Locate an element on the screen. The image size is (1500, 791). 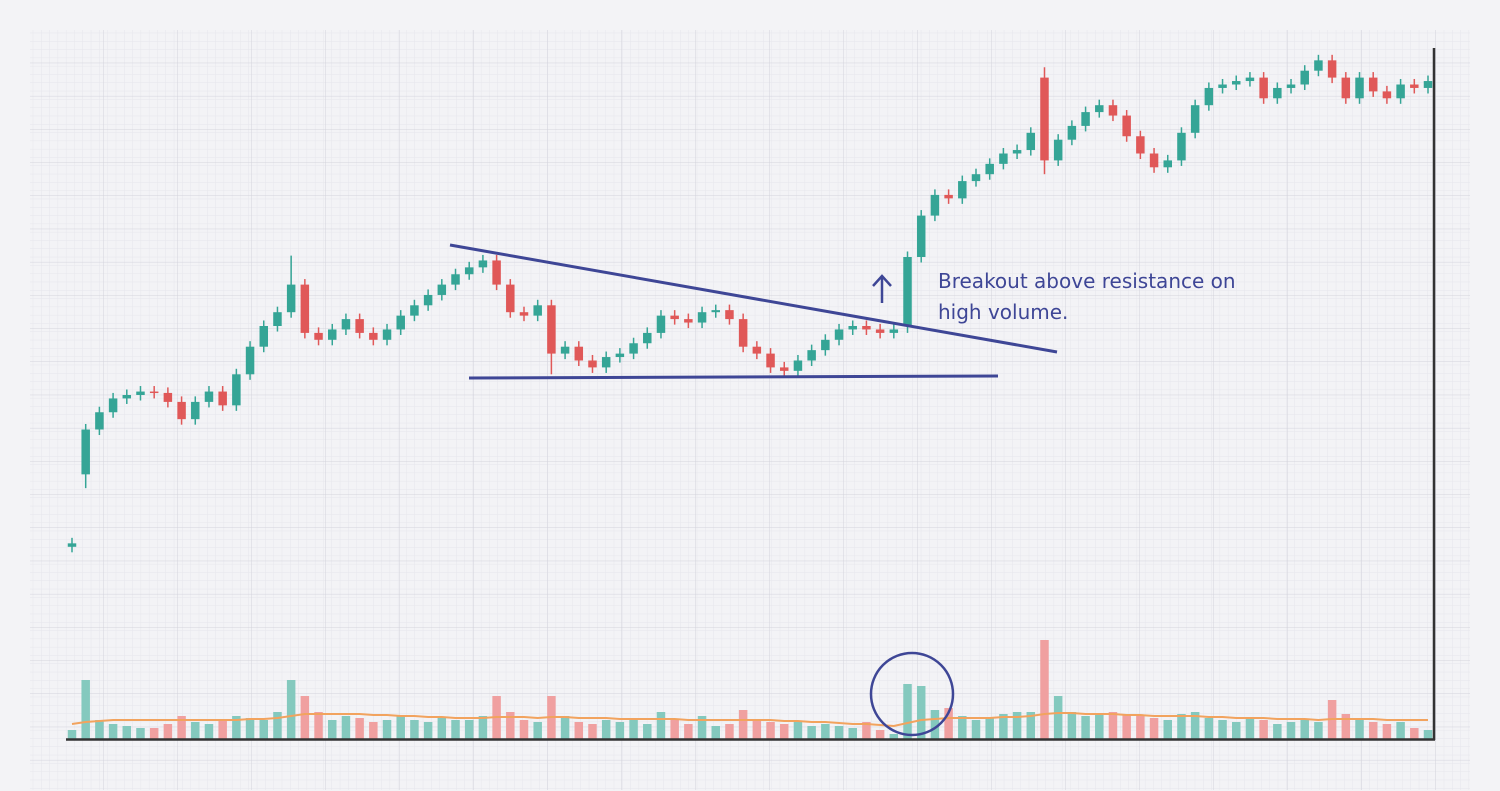
breakout-arrow is located at coordinates (882, 288).